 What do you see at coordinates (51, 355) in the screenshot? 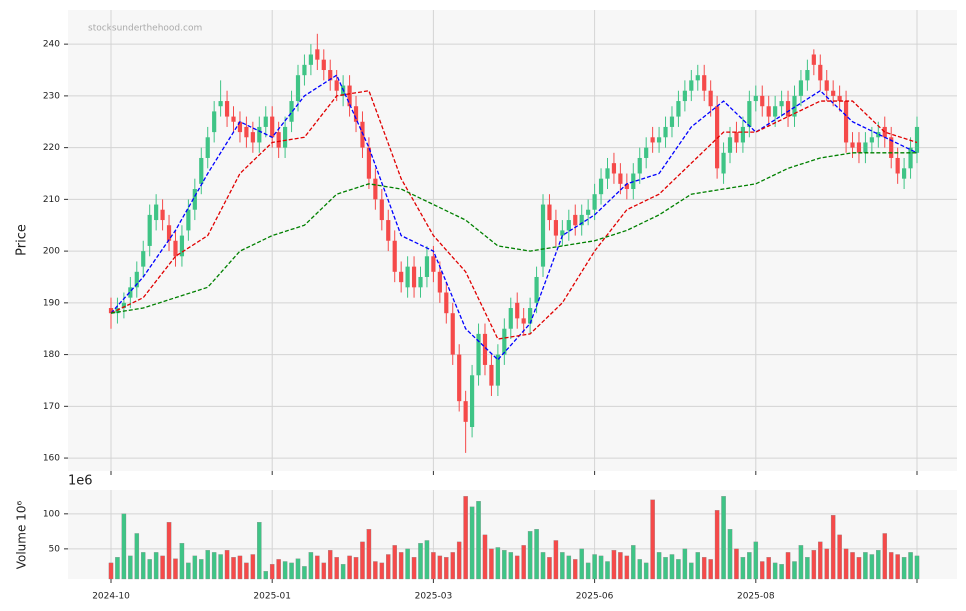
I see `y-tick-label: 180` at bounding box center [51, 355].